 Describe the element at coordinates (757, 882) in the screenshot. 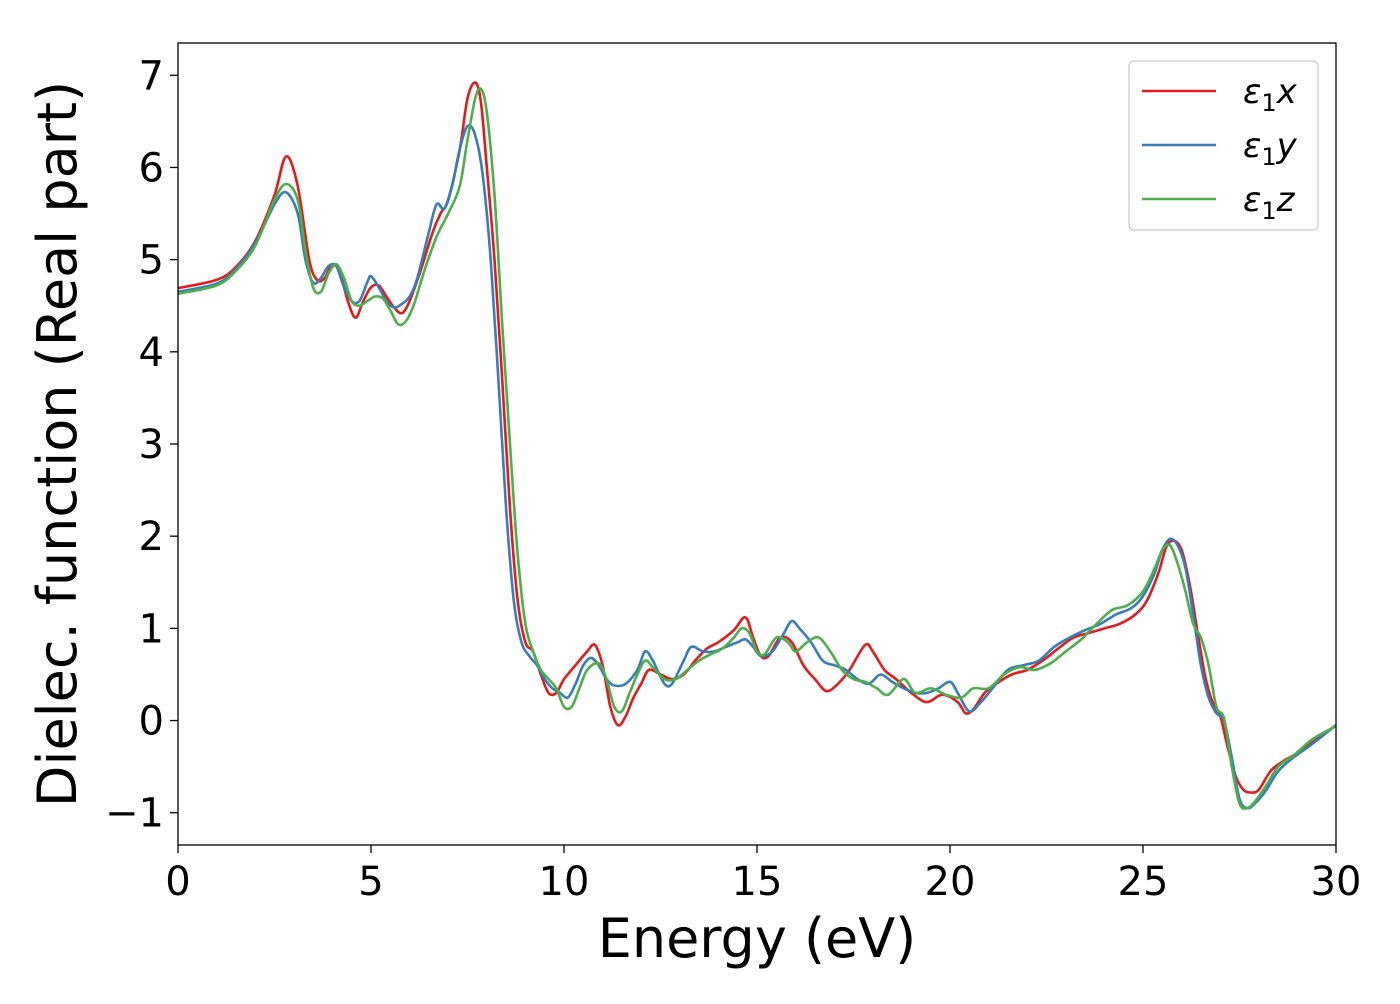

I see `x-tick-label: 15` at that location.